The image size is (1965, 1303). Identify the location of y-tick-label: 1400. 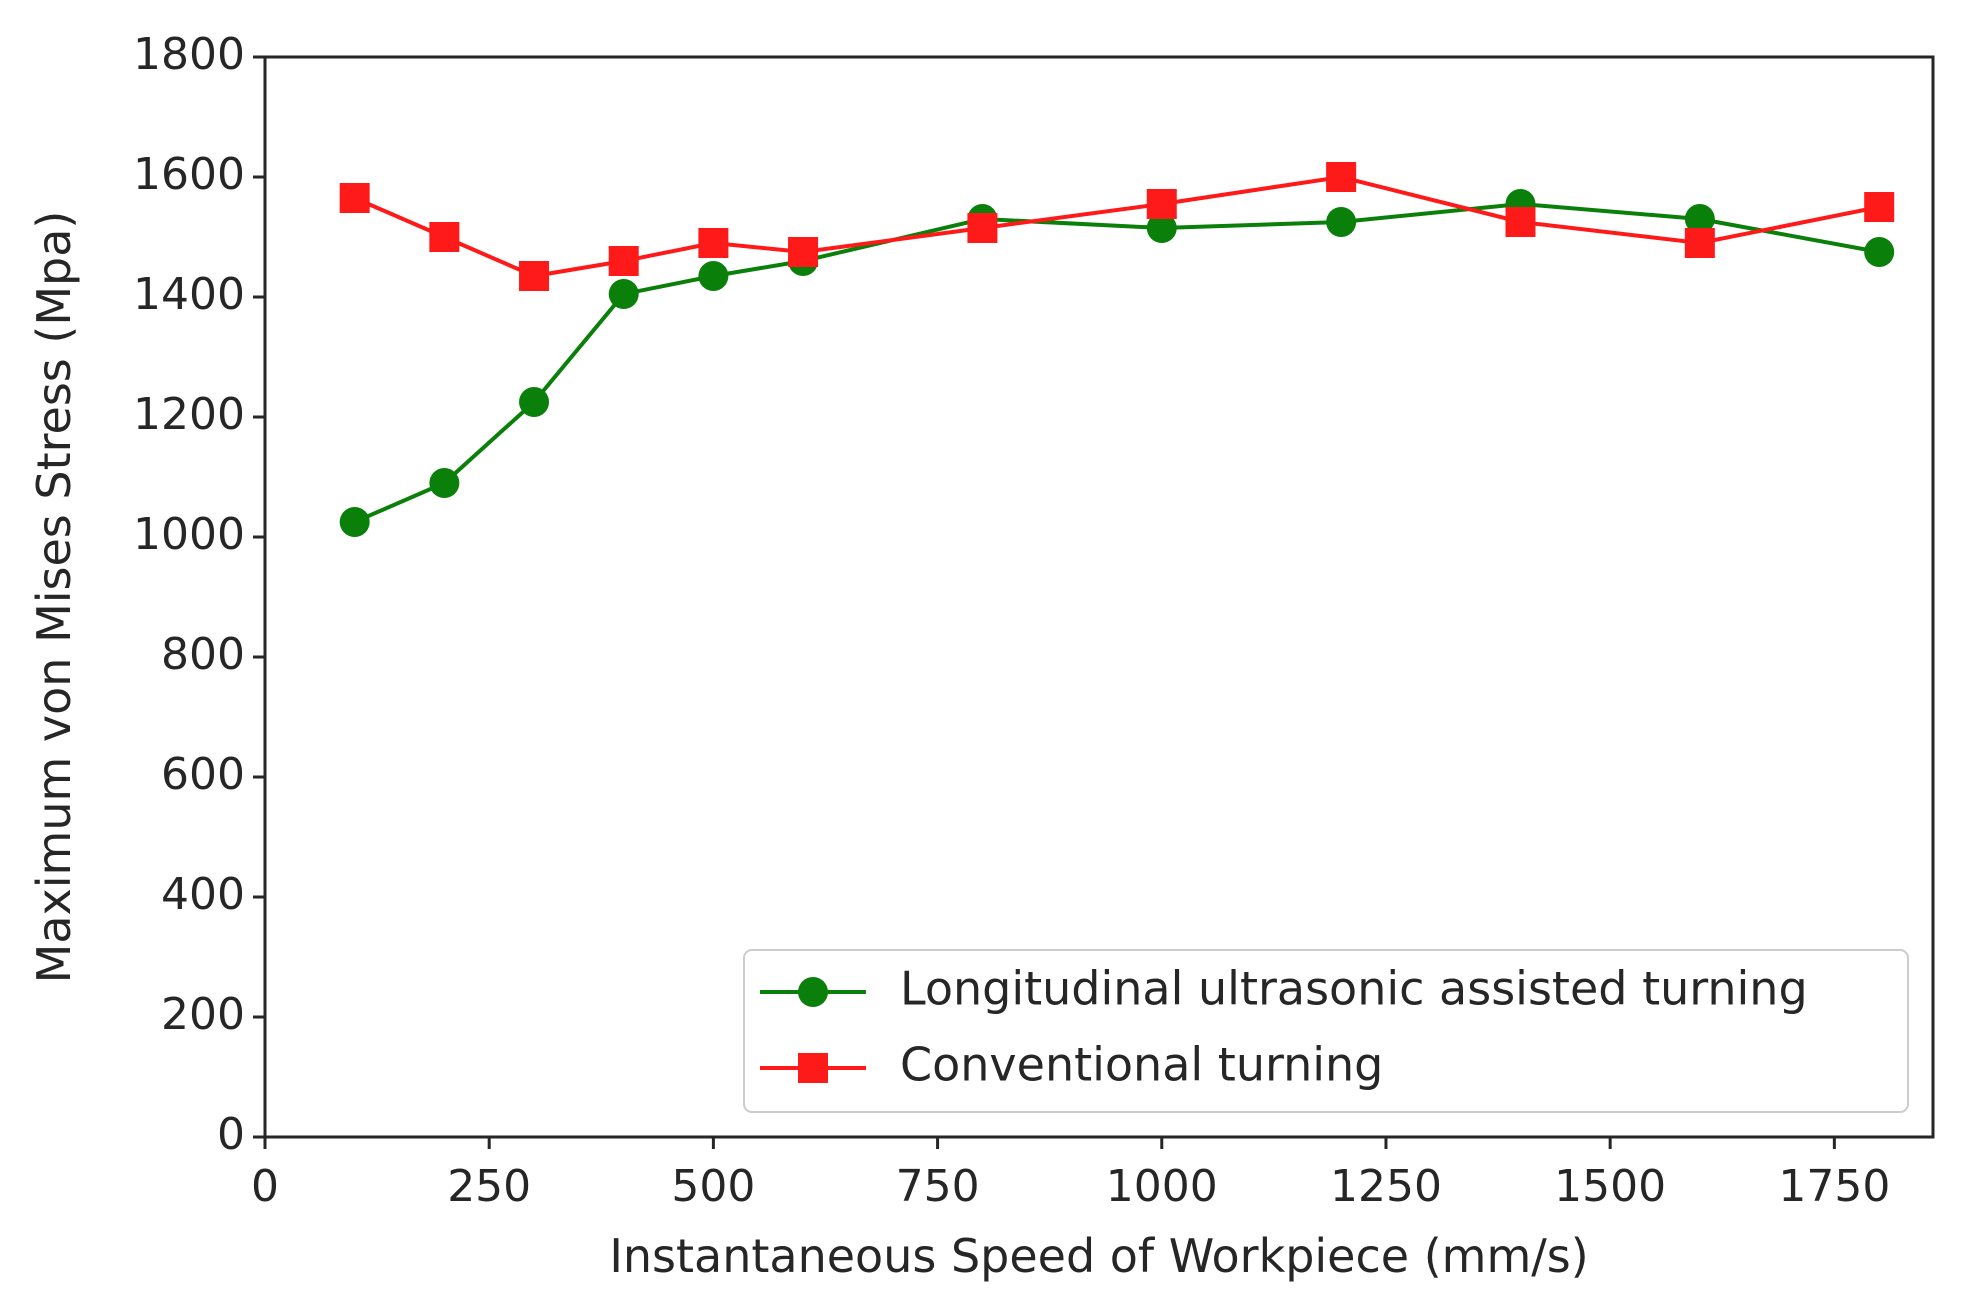
(189, 294).